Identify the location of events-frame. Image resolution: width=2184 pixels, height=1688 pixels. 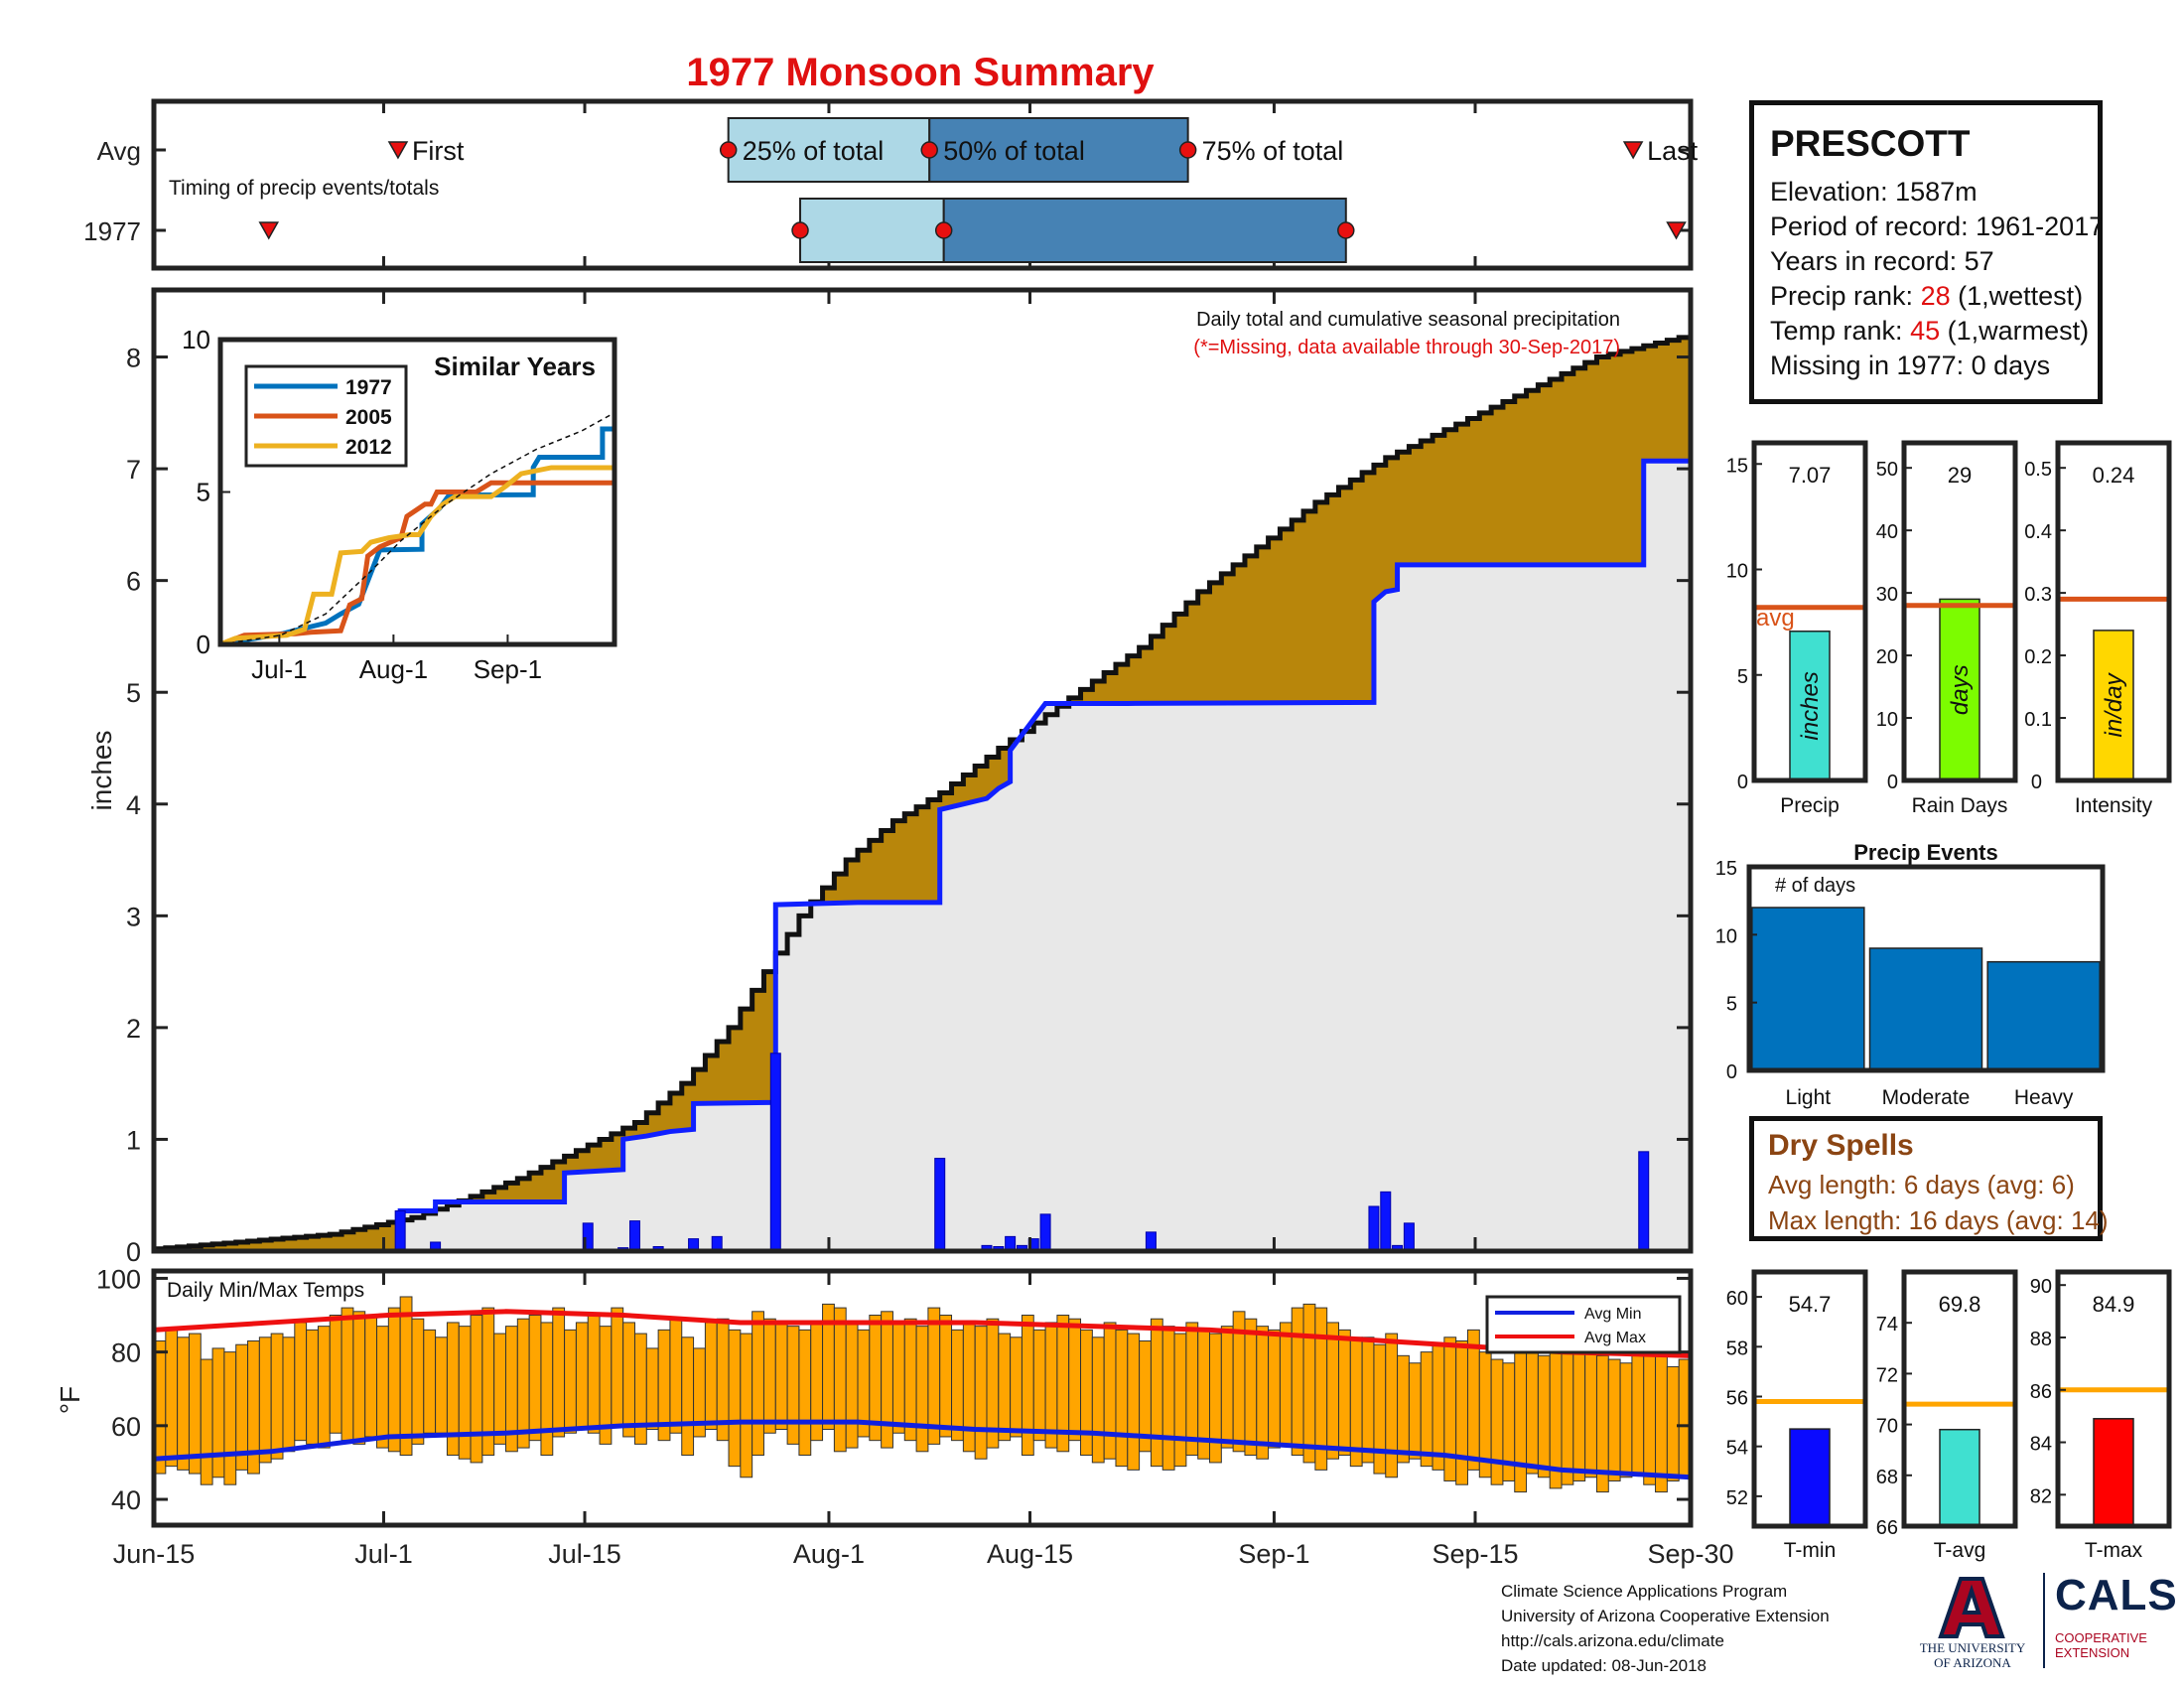
(1926, 968).